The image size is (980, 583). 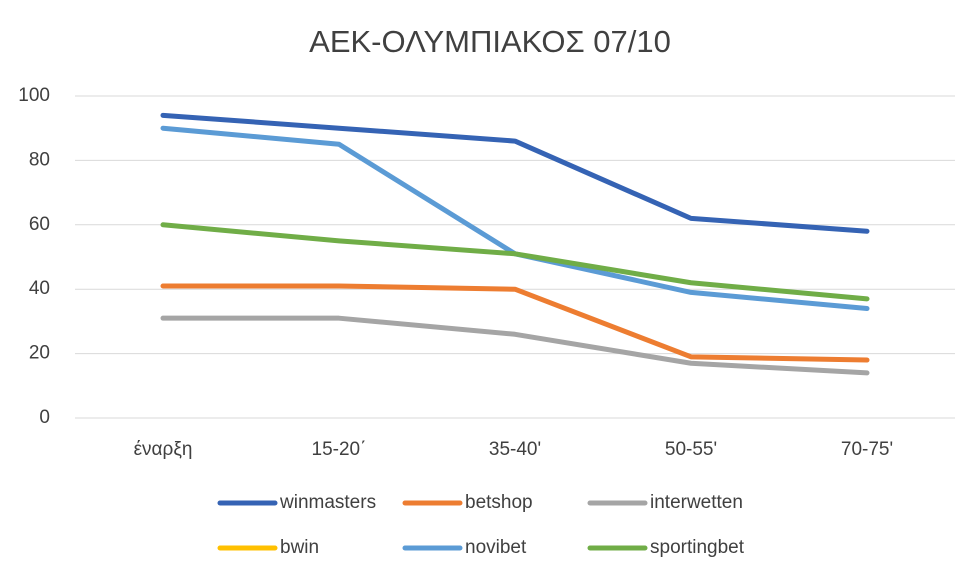 I want to click on legend-label: novibet, so click(x=496, y=547).